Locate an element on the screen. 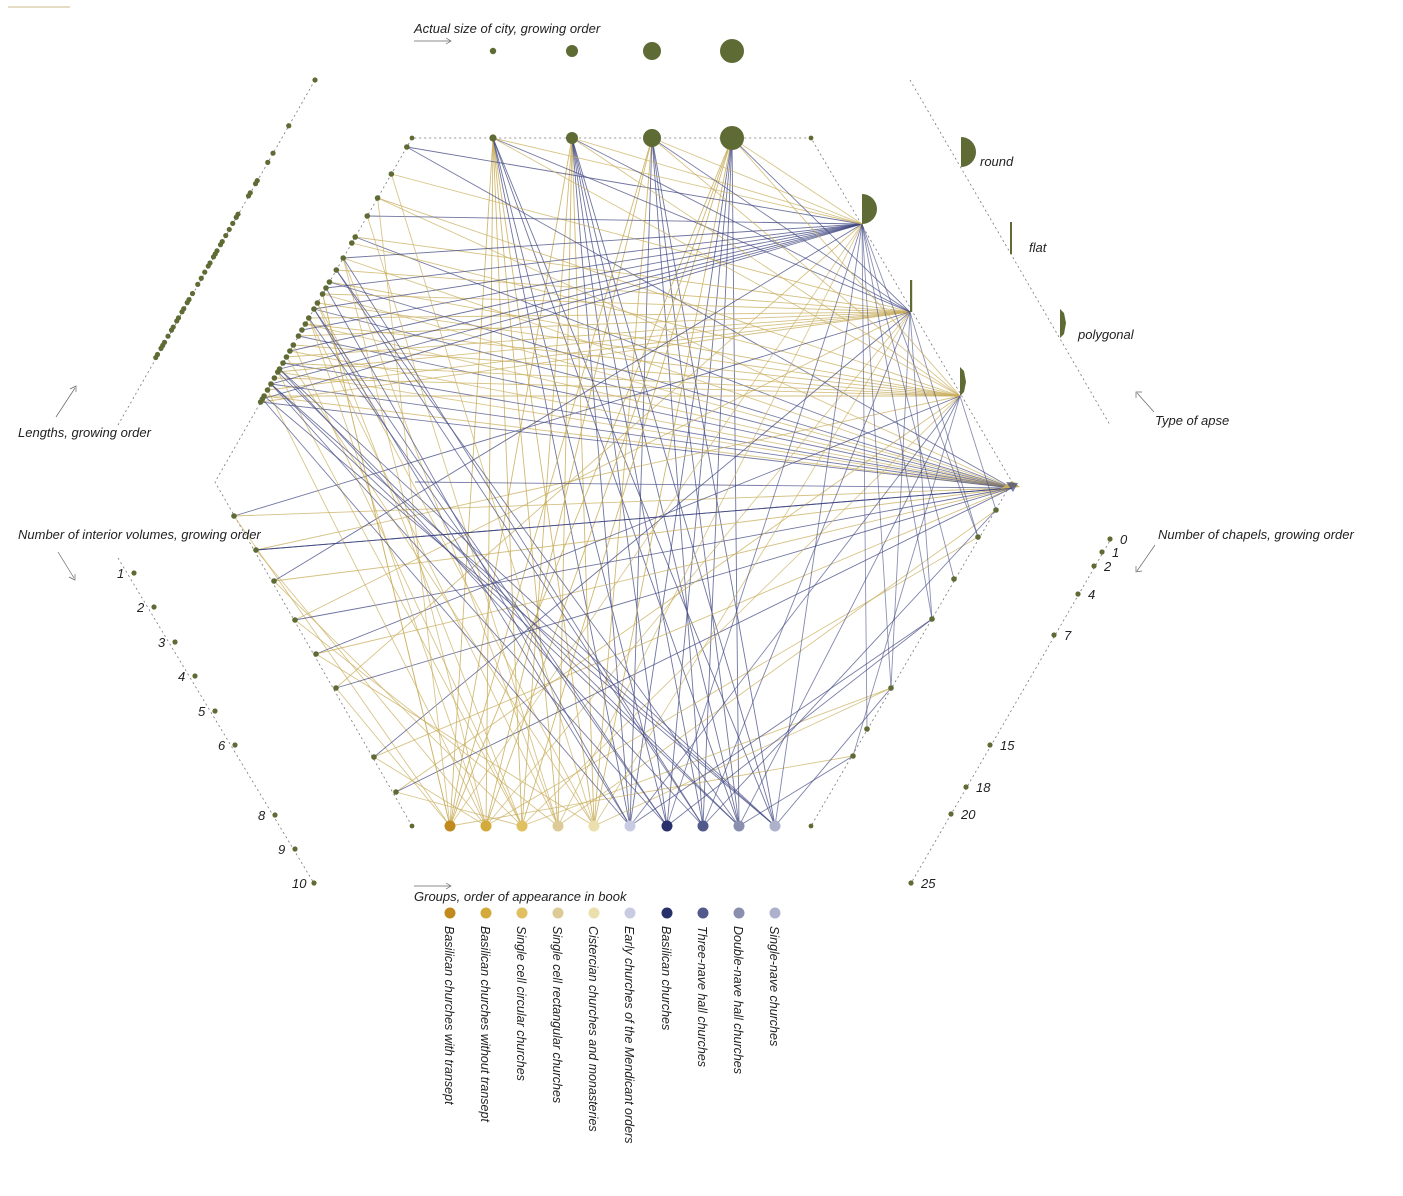  apse-axis-line is located at coordinates (1010, 252).